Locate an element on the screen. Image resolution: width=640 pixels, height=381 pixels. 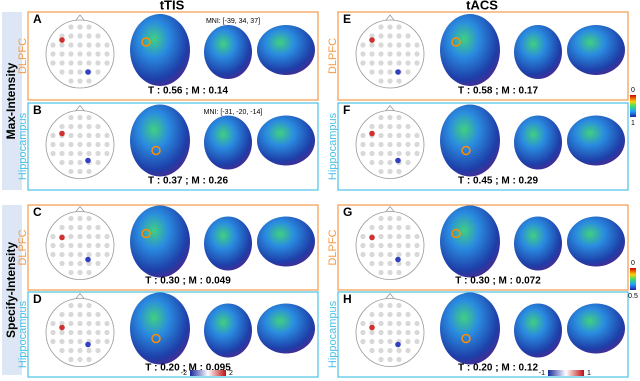
colorbar is located at coordinates (633, 106).